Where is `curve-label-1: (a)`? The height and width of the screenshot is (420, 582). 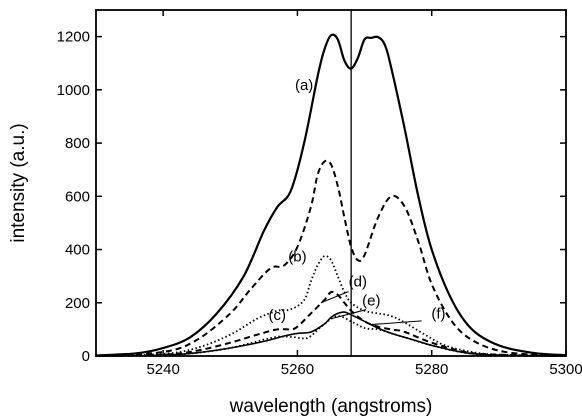
curve-label-1: (a) is located at coordinates (304, 85).